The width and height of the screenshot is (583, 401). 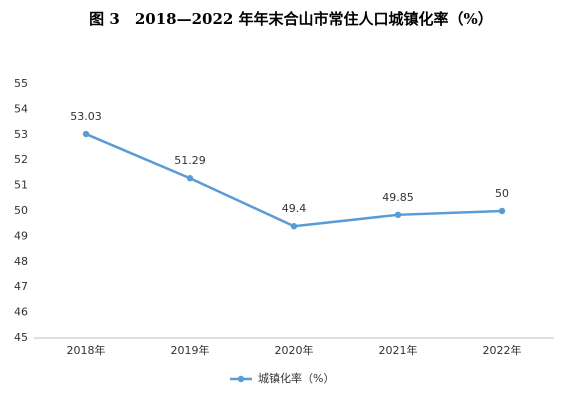 I want to click on y-tick-label: 53, so click(x=21, y=134).